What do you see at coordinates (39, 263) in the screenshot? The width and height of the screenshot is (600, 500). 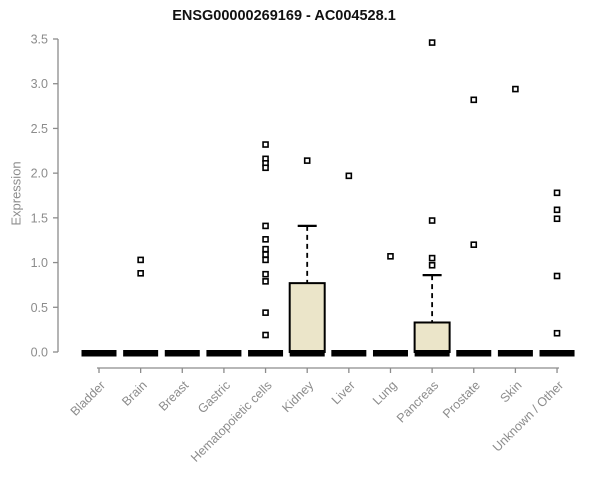 I see `y-tick-label: 1.0` at bounding box center [39, 263].